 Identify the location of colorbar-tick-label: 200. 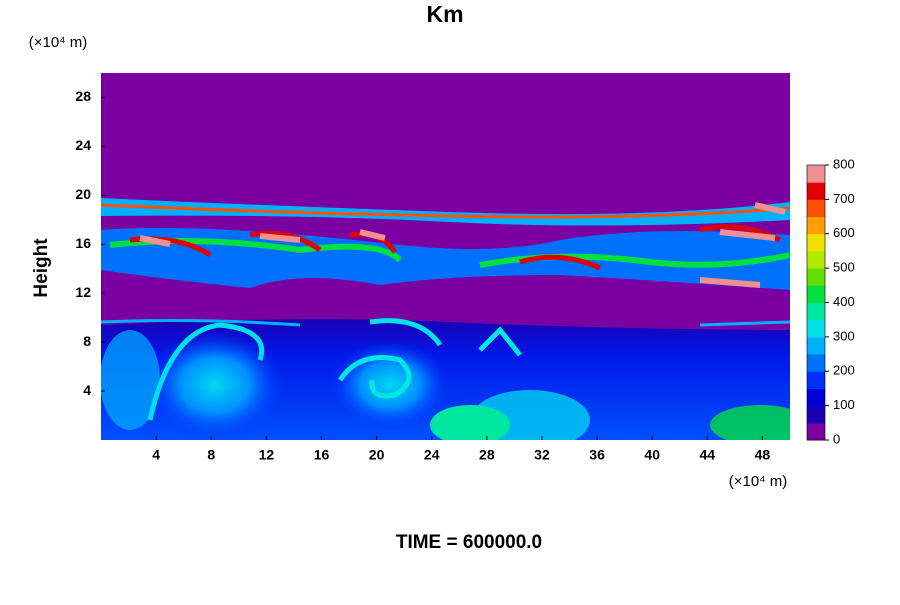
(844, 370).